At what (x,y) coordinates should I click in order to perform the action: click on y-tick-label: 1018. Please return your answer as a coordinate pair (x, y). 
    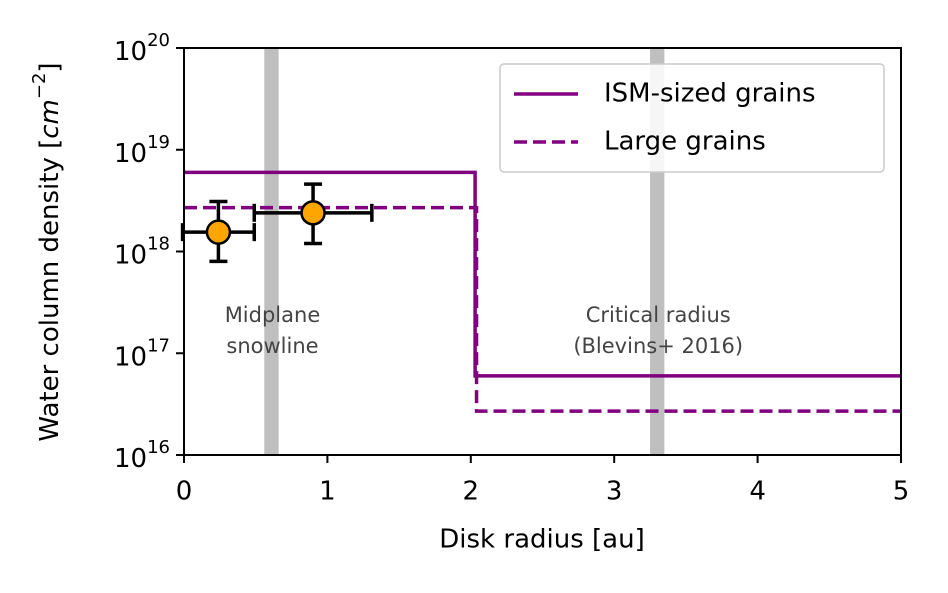
    Looking at the image, I should click on (142, 252).